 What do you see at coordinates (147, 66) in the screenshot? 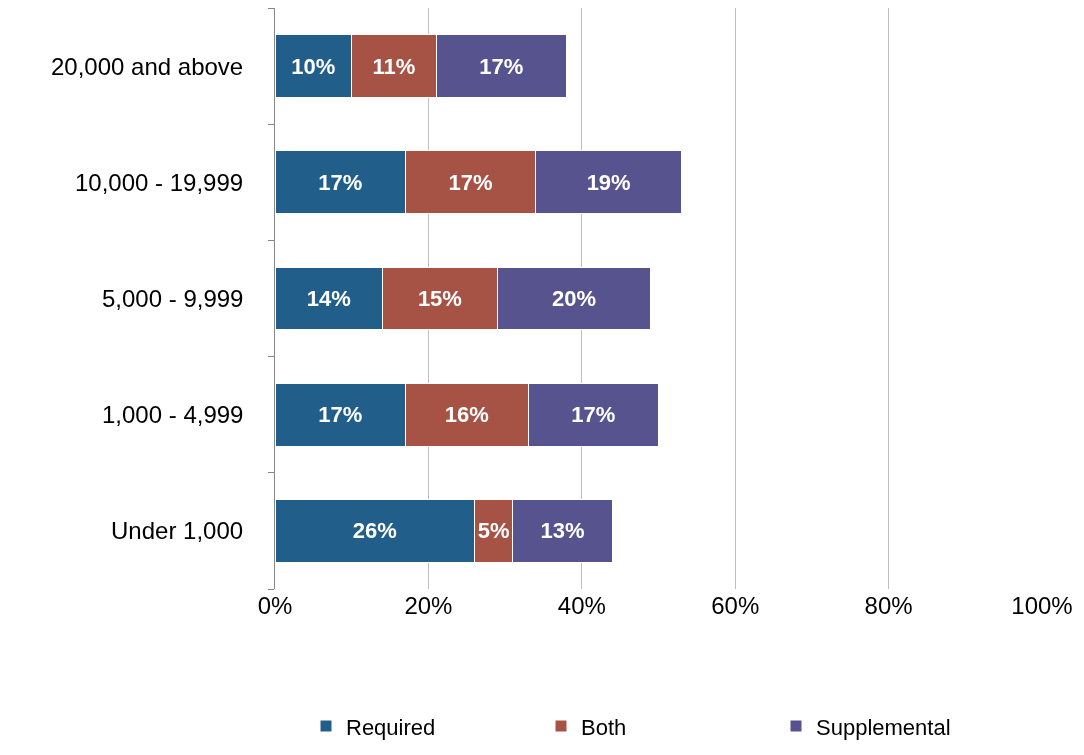
I see `y-tick-label: 20,000 and above` at bounding box center [147, 66].